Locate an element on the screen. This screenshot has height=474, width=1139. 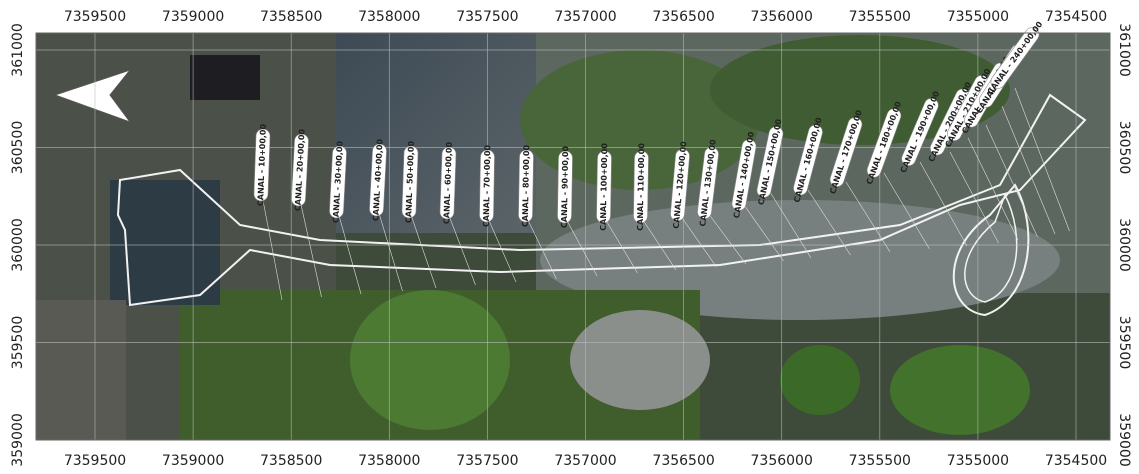
canal-label: CANAL - 90+00,00 is located at coordinates (565, 186).